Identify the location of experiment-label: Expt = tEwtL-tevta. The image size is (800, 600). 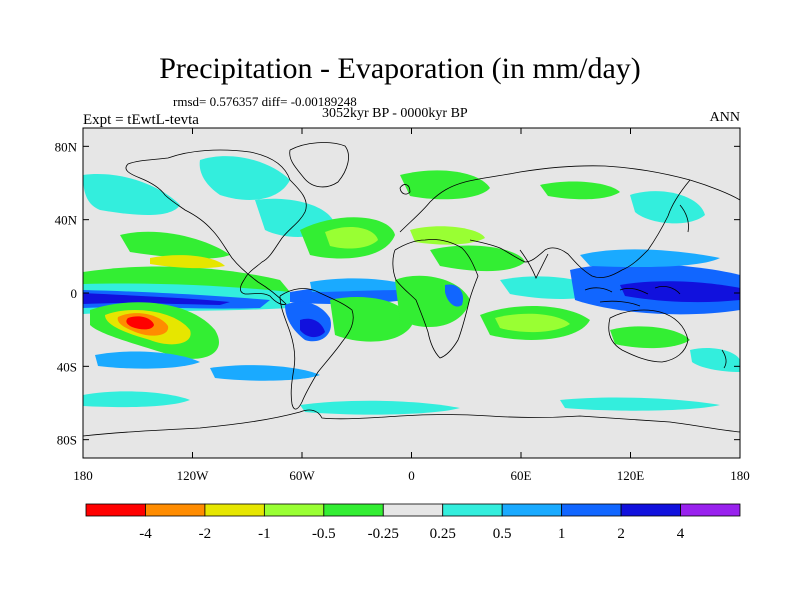
(141, 120).